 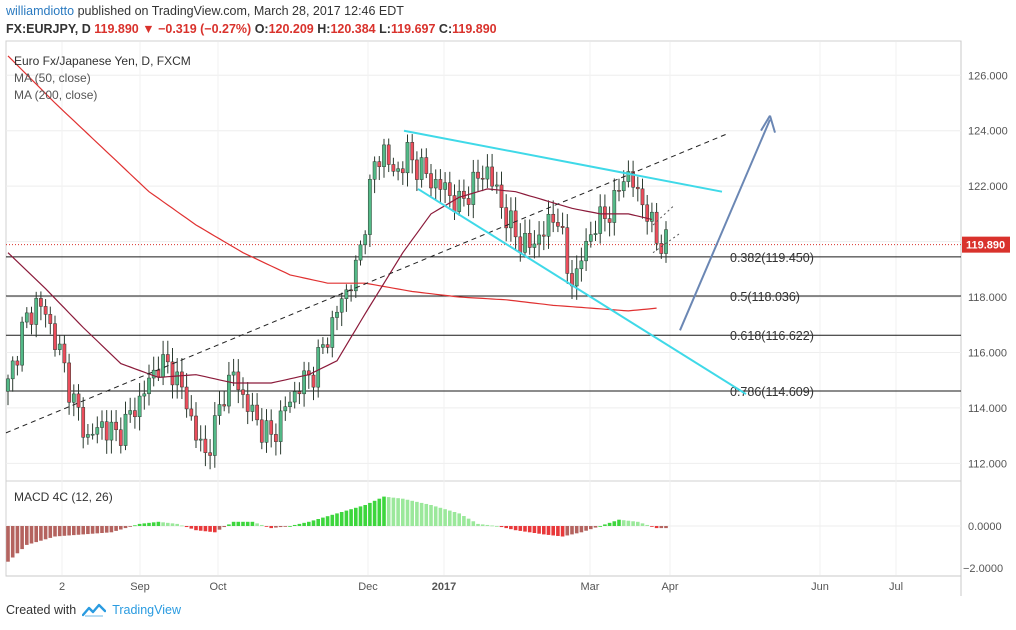 I want to click on fib-level-label: 0.5(118.036), so click(x=765, y=297).